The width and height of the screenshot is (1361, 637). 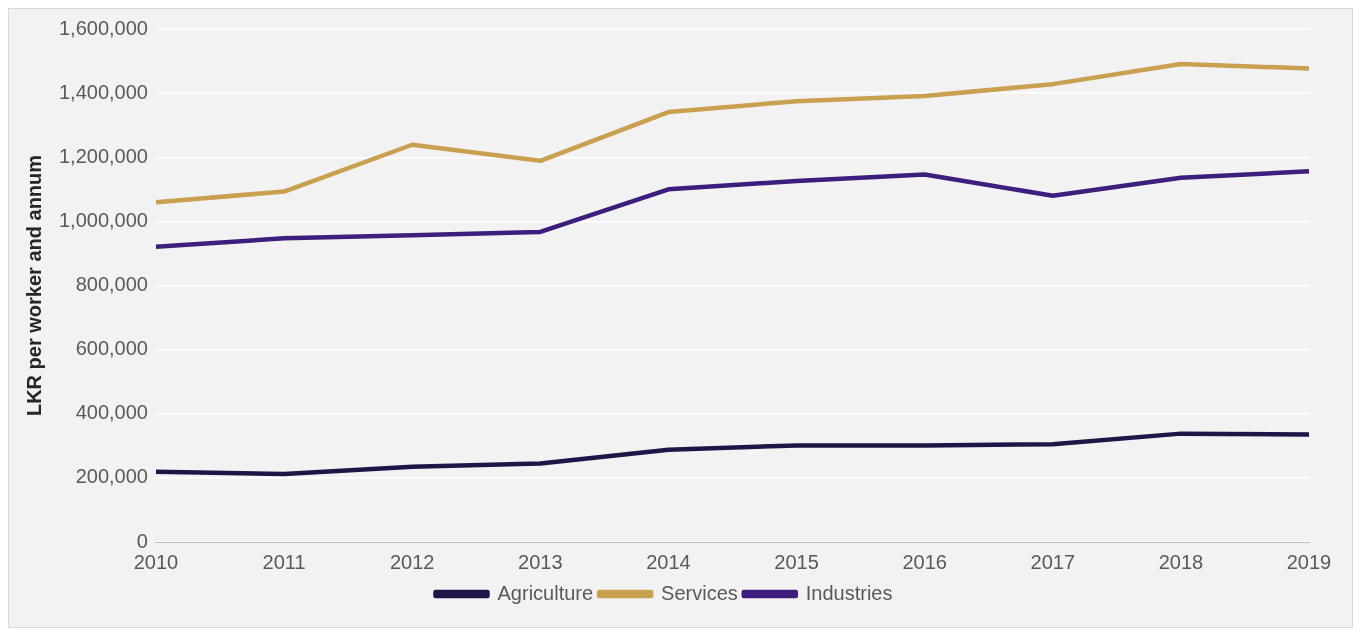 What do you see at coordinates (111, 476) in the screenshot?
I see `y-tick-label: 200,000` at bounding box center [111, 476].